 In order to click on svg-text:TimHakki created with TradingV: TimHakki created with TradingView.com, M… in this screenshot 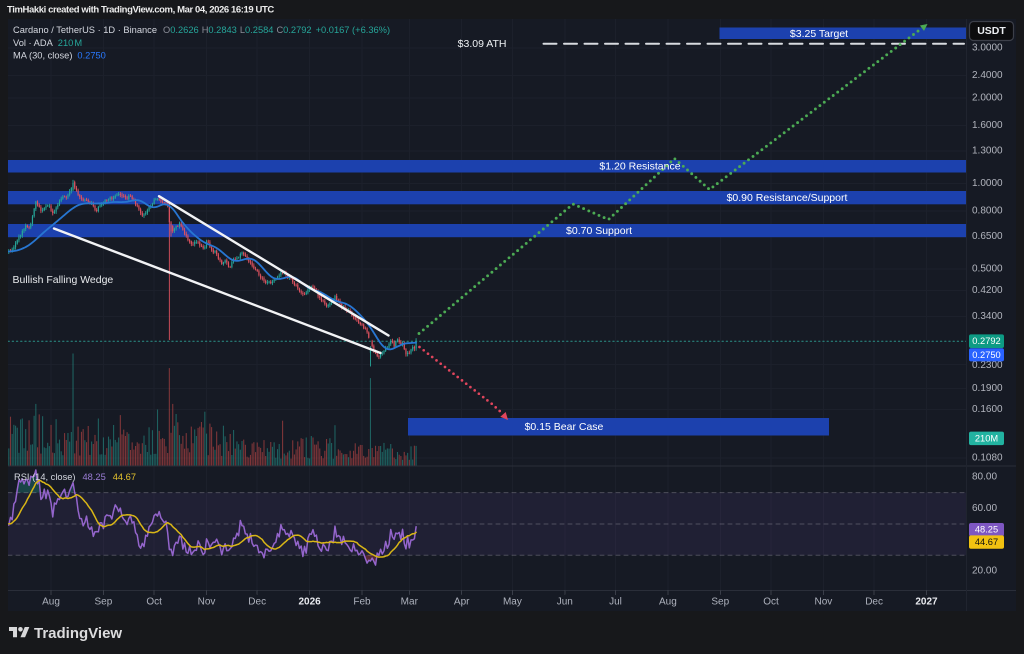, I will do `click(140, 10)`.